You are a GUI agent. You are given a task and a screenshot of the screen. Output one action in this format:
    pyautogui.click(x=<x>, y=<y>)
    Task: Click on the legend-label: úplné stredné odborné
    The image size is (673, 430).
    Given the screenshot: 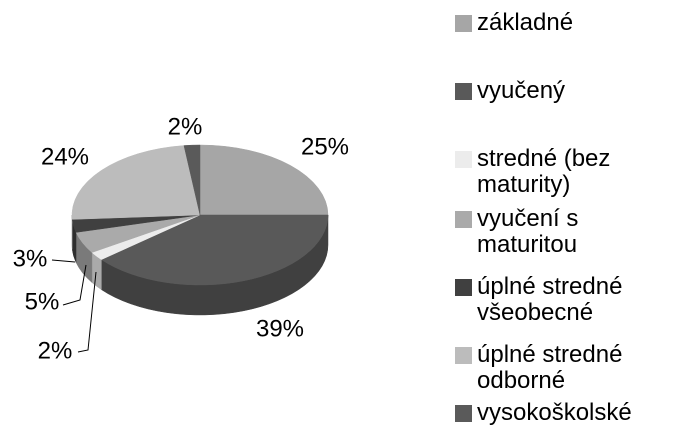 What is the action you would take?
    pyautogui.click(x=550, y=367)
    